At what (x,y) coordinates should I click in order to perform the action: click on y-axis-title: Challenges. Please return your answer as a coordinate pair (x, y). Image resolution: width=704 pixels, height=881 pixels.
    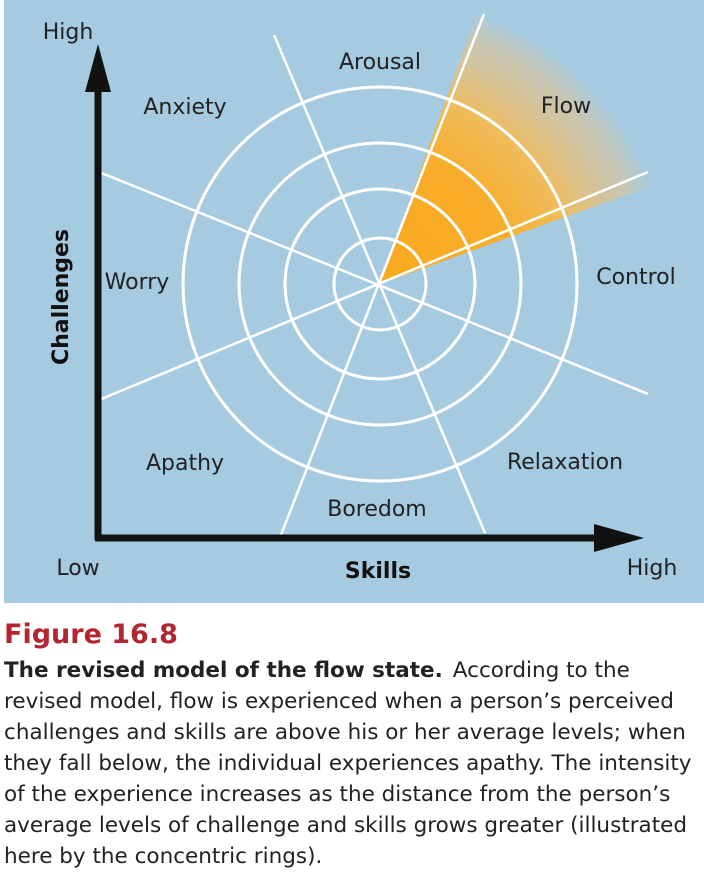
    Looking at the image, I should click on (61, 297).